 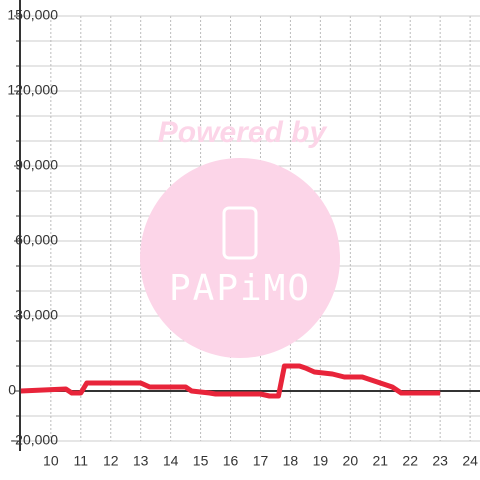 I want to click on x-tick-label: 14, so click(x=171, y=461).